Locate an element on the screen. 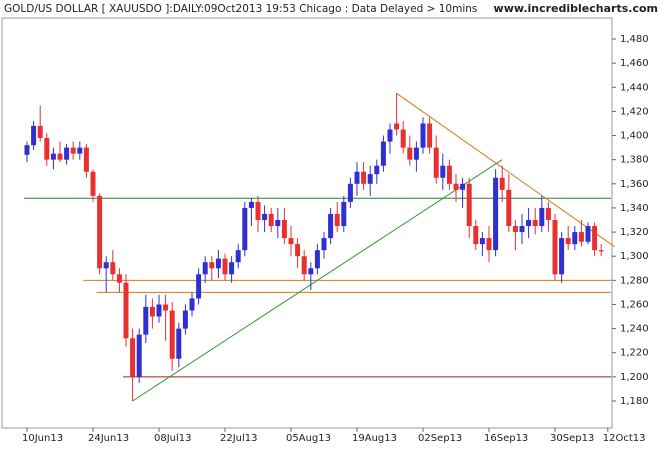  x-tick-label: 02Sep13 is located at coordinates (440, 438).